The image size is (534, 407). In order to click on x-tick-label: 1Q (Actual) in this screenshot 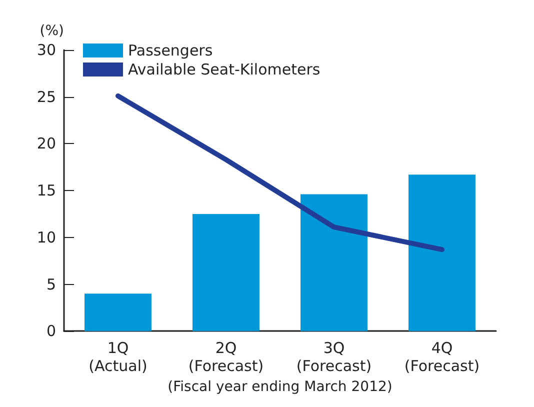, I will do `click(118, 357)`.